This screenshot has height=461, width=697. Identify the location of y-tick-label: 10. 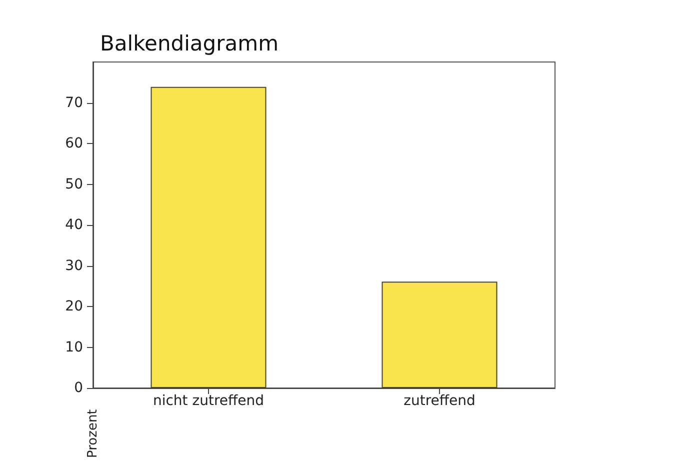
(74, 347).